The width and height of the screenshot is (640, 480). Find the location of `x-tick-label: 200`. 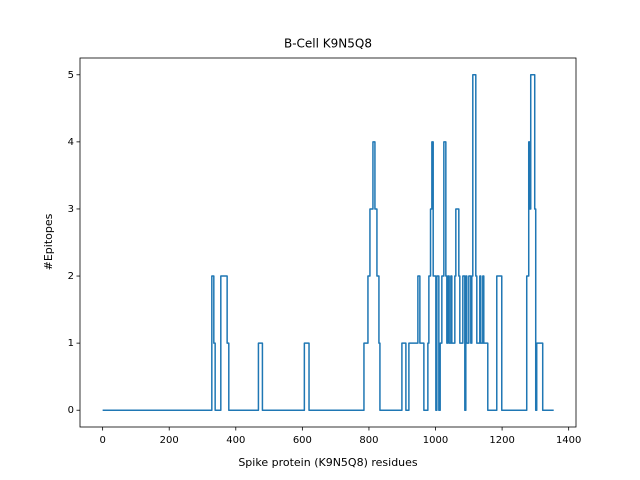

x-tick-label: 200 is located at coordinates (169, 440).